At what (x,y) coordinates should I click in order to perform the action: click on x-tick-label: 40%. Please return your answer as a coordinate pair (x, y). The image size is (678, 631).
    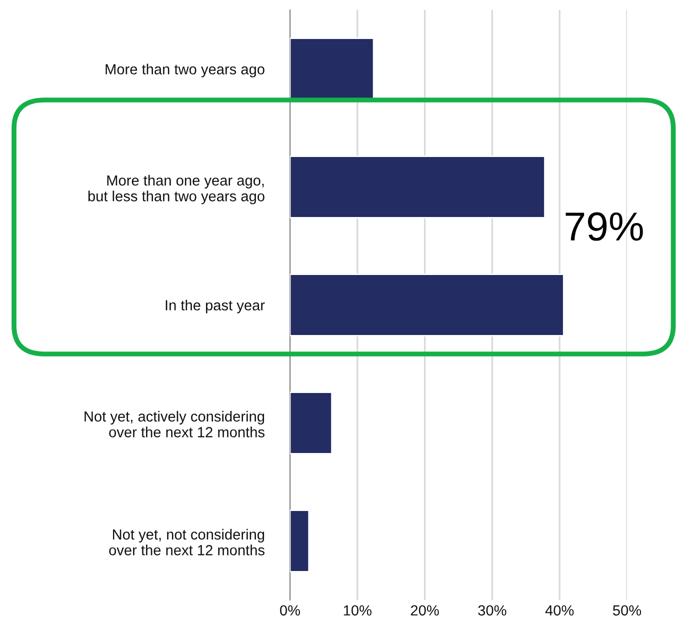
    Looking at the image, I should click on (559, 610).